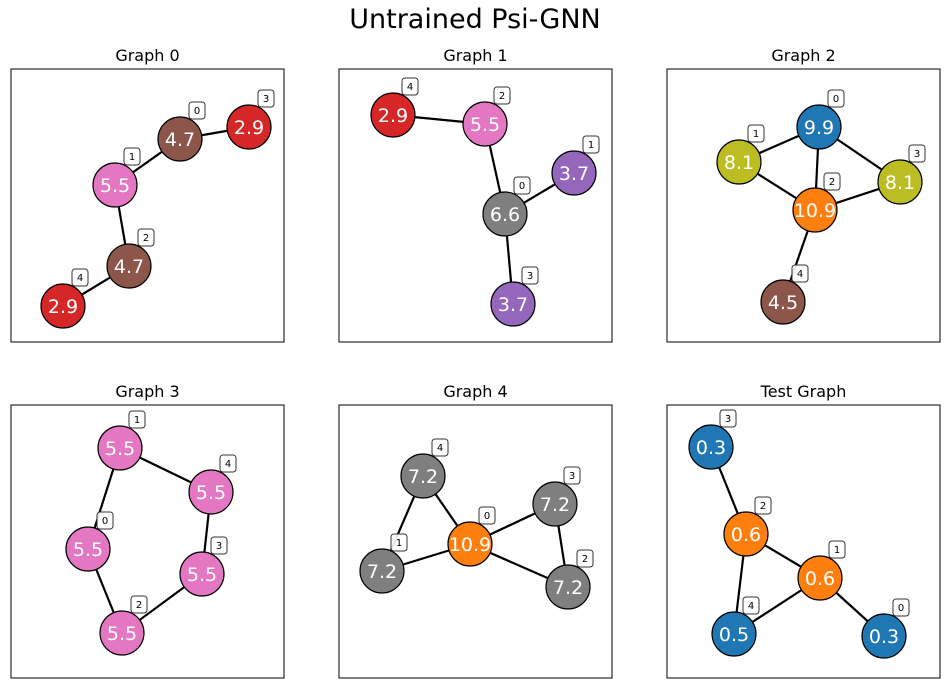 The image size is (950, 688). Describe the element at coordinates (815, 211) in the screenshot. I see `node-value-label: 10.9` at that location.